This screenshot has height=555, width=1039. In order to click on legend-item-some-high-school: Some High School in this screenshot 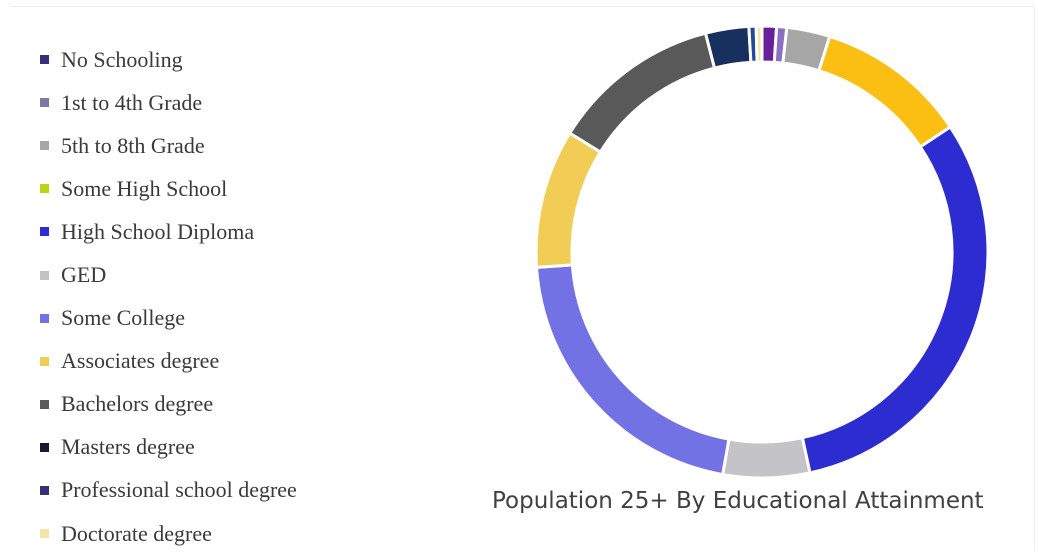, I will do `click(168, 188)`.